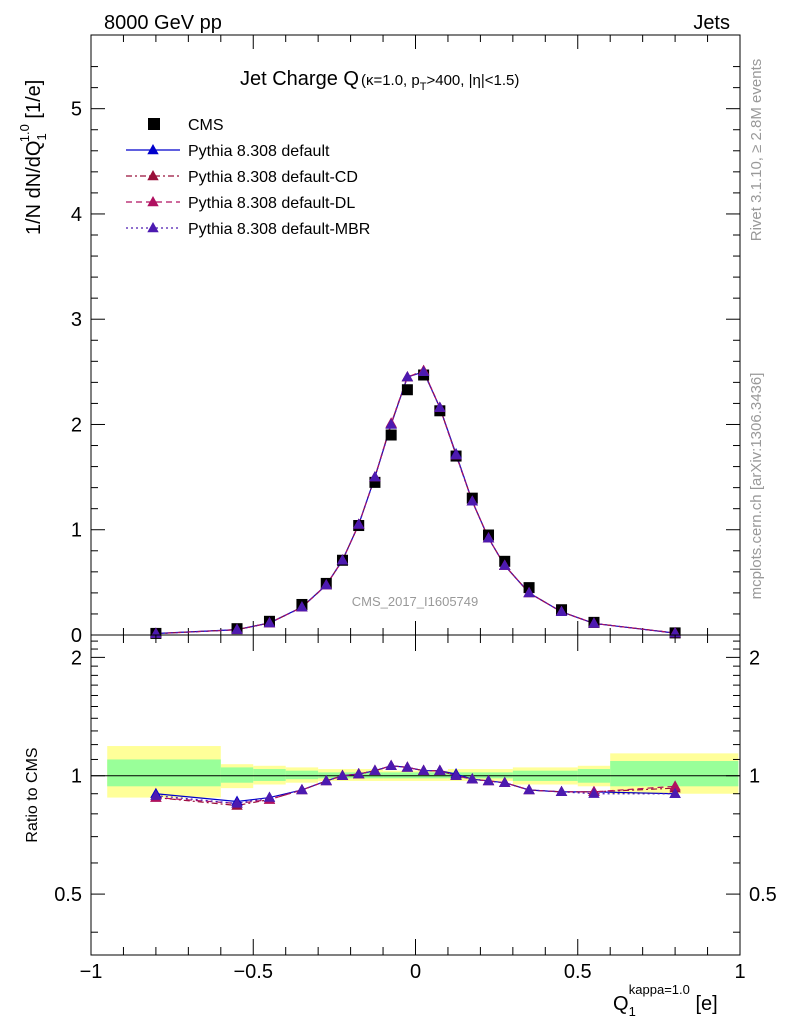 This screenshot has width=786, height=1024. Describe the element at coordinates (76, 658) in the screenshot. I see `ratio-y-tick-label-left: 2` at that location.